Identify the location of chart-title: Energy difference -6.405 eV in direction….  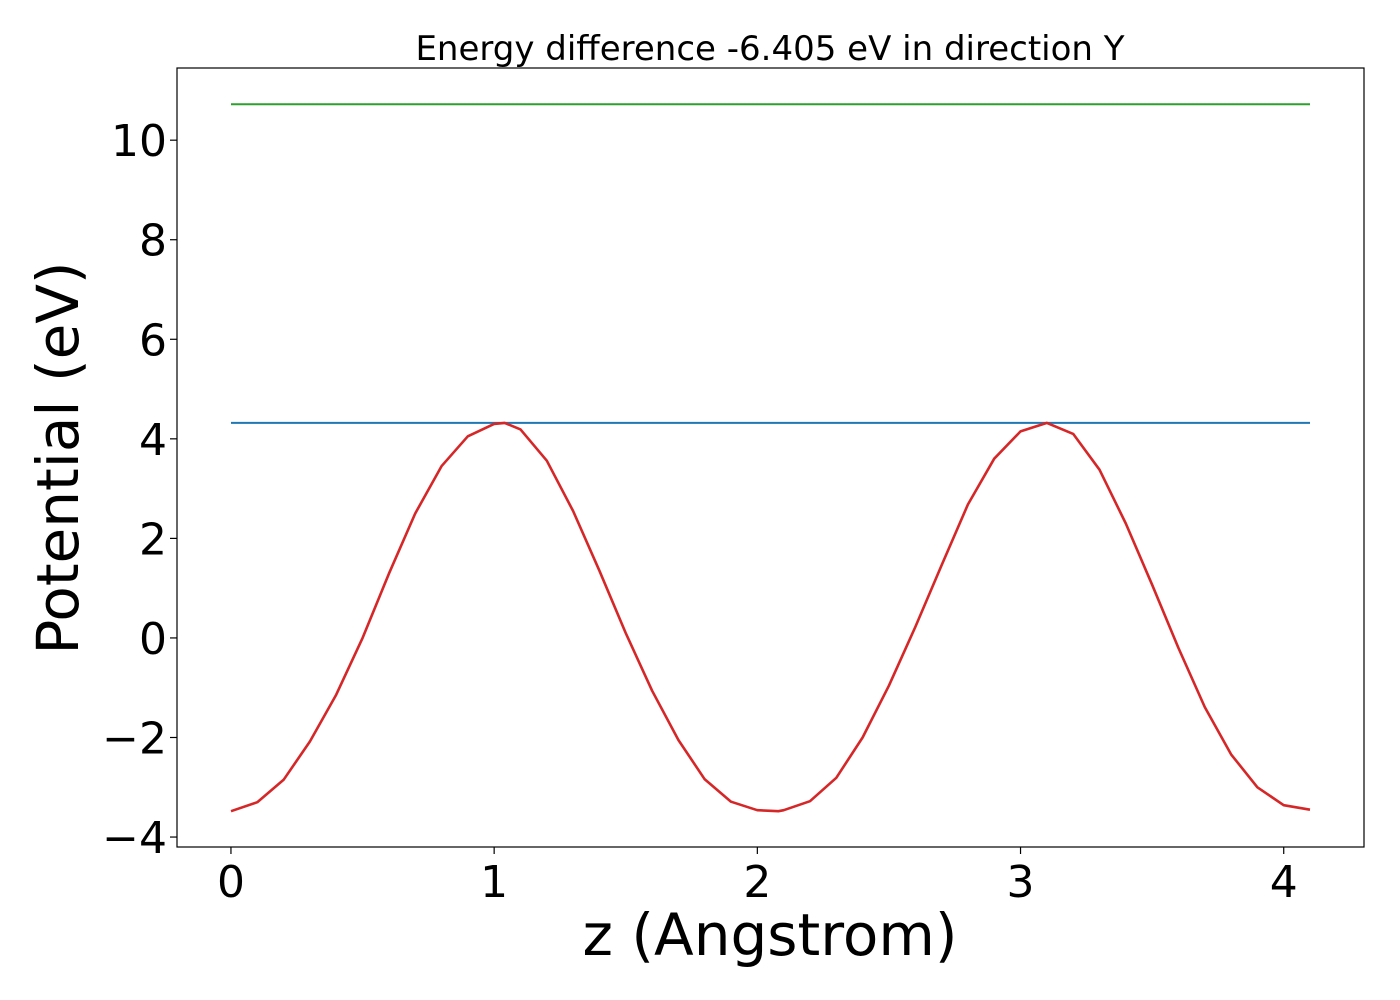
(769, 49).